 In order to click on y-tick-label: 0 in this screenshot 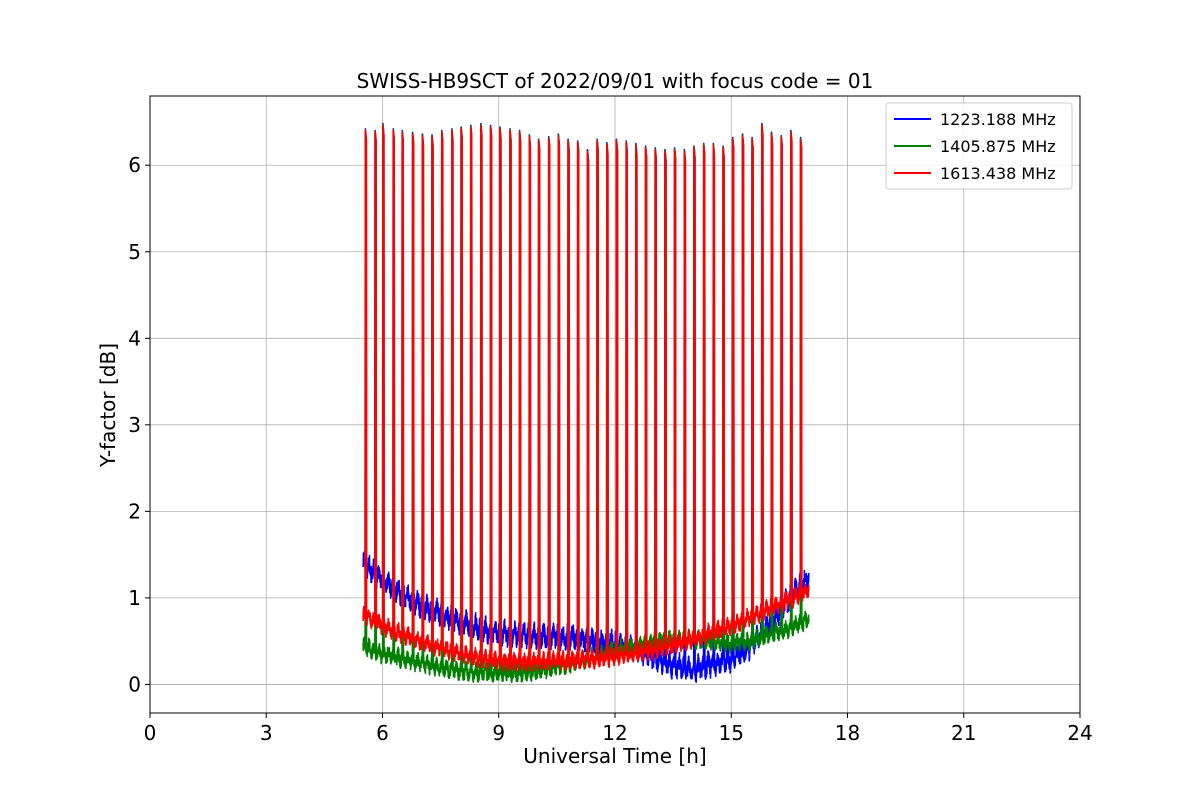, I will do `click(134, 684)`.